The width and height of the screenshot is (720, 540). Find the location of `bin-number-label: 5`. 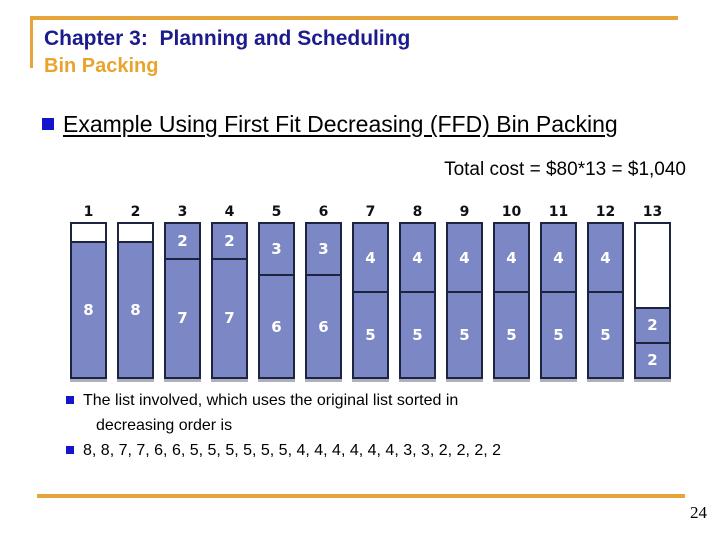

bin-number-label: 5 is located at coordinates (276, 212).